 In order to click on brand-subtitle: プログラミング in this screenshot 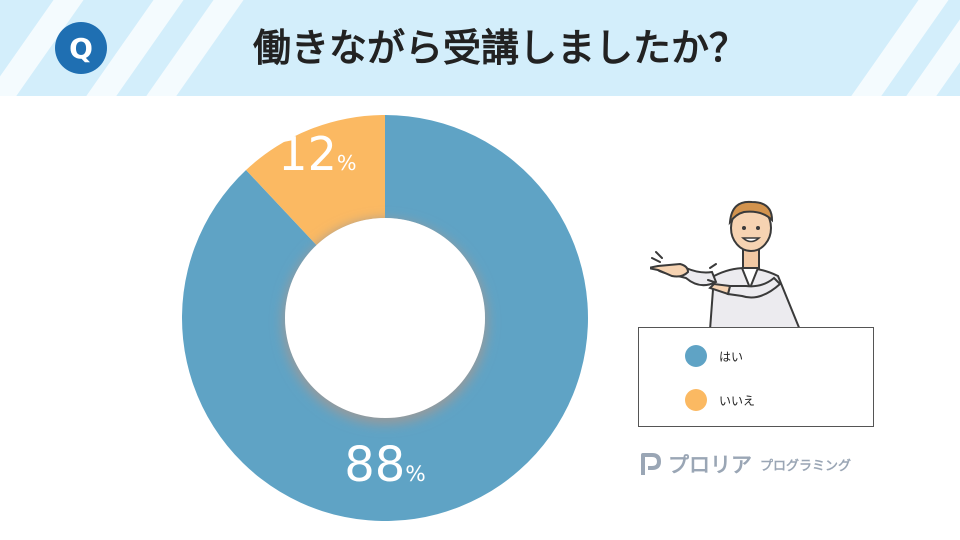, I will do `click(806, 466)`.